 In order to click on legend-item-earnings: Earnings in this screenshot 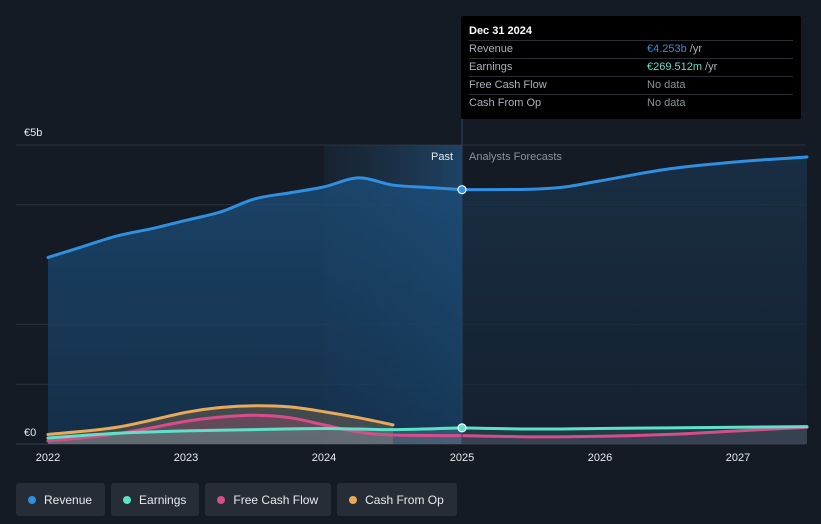, I will do `click(155, 499)`.